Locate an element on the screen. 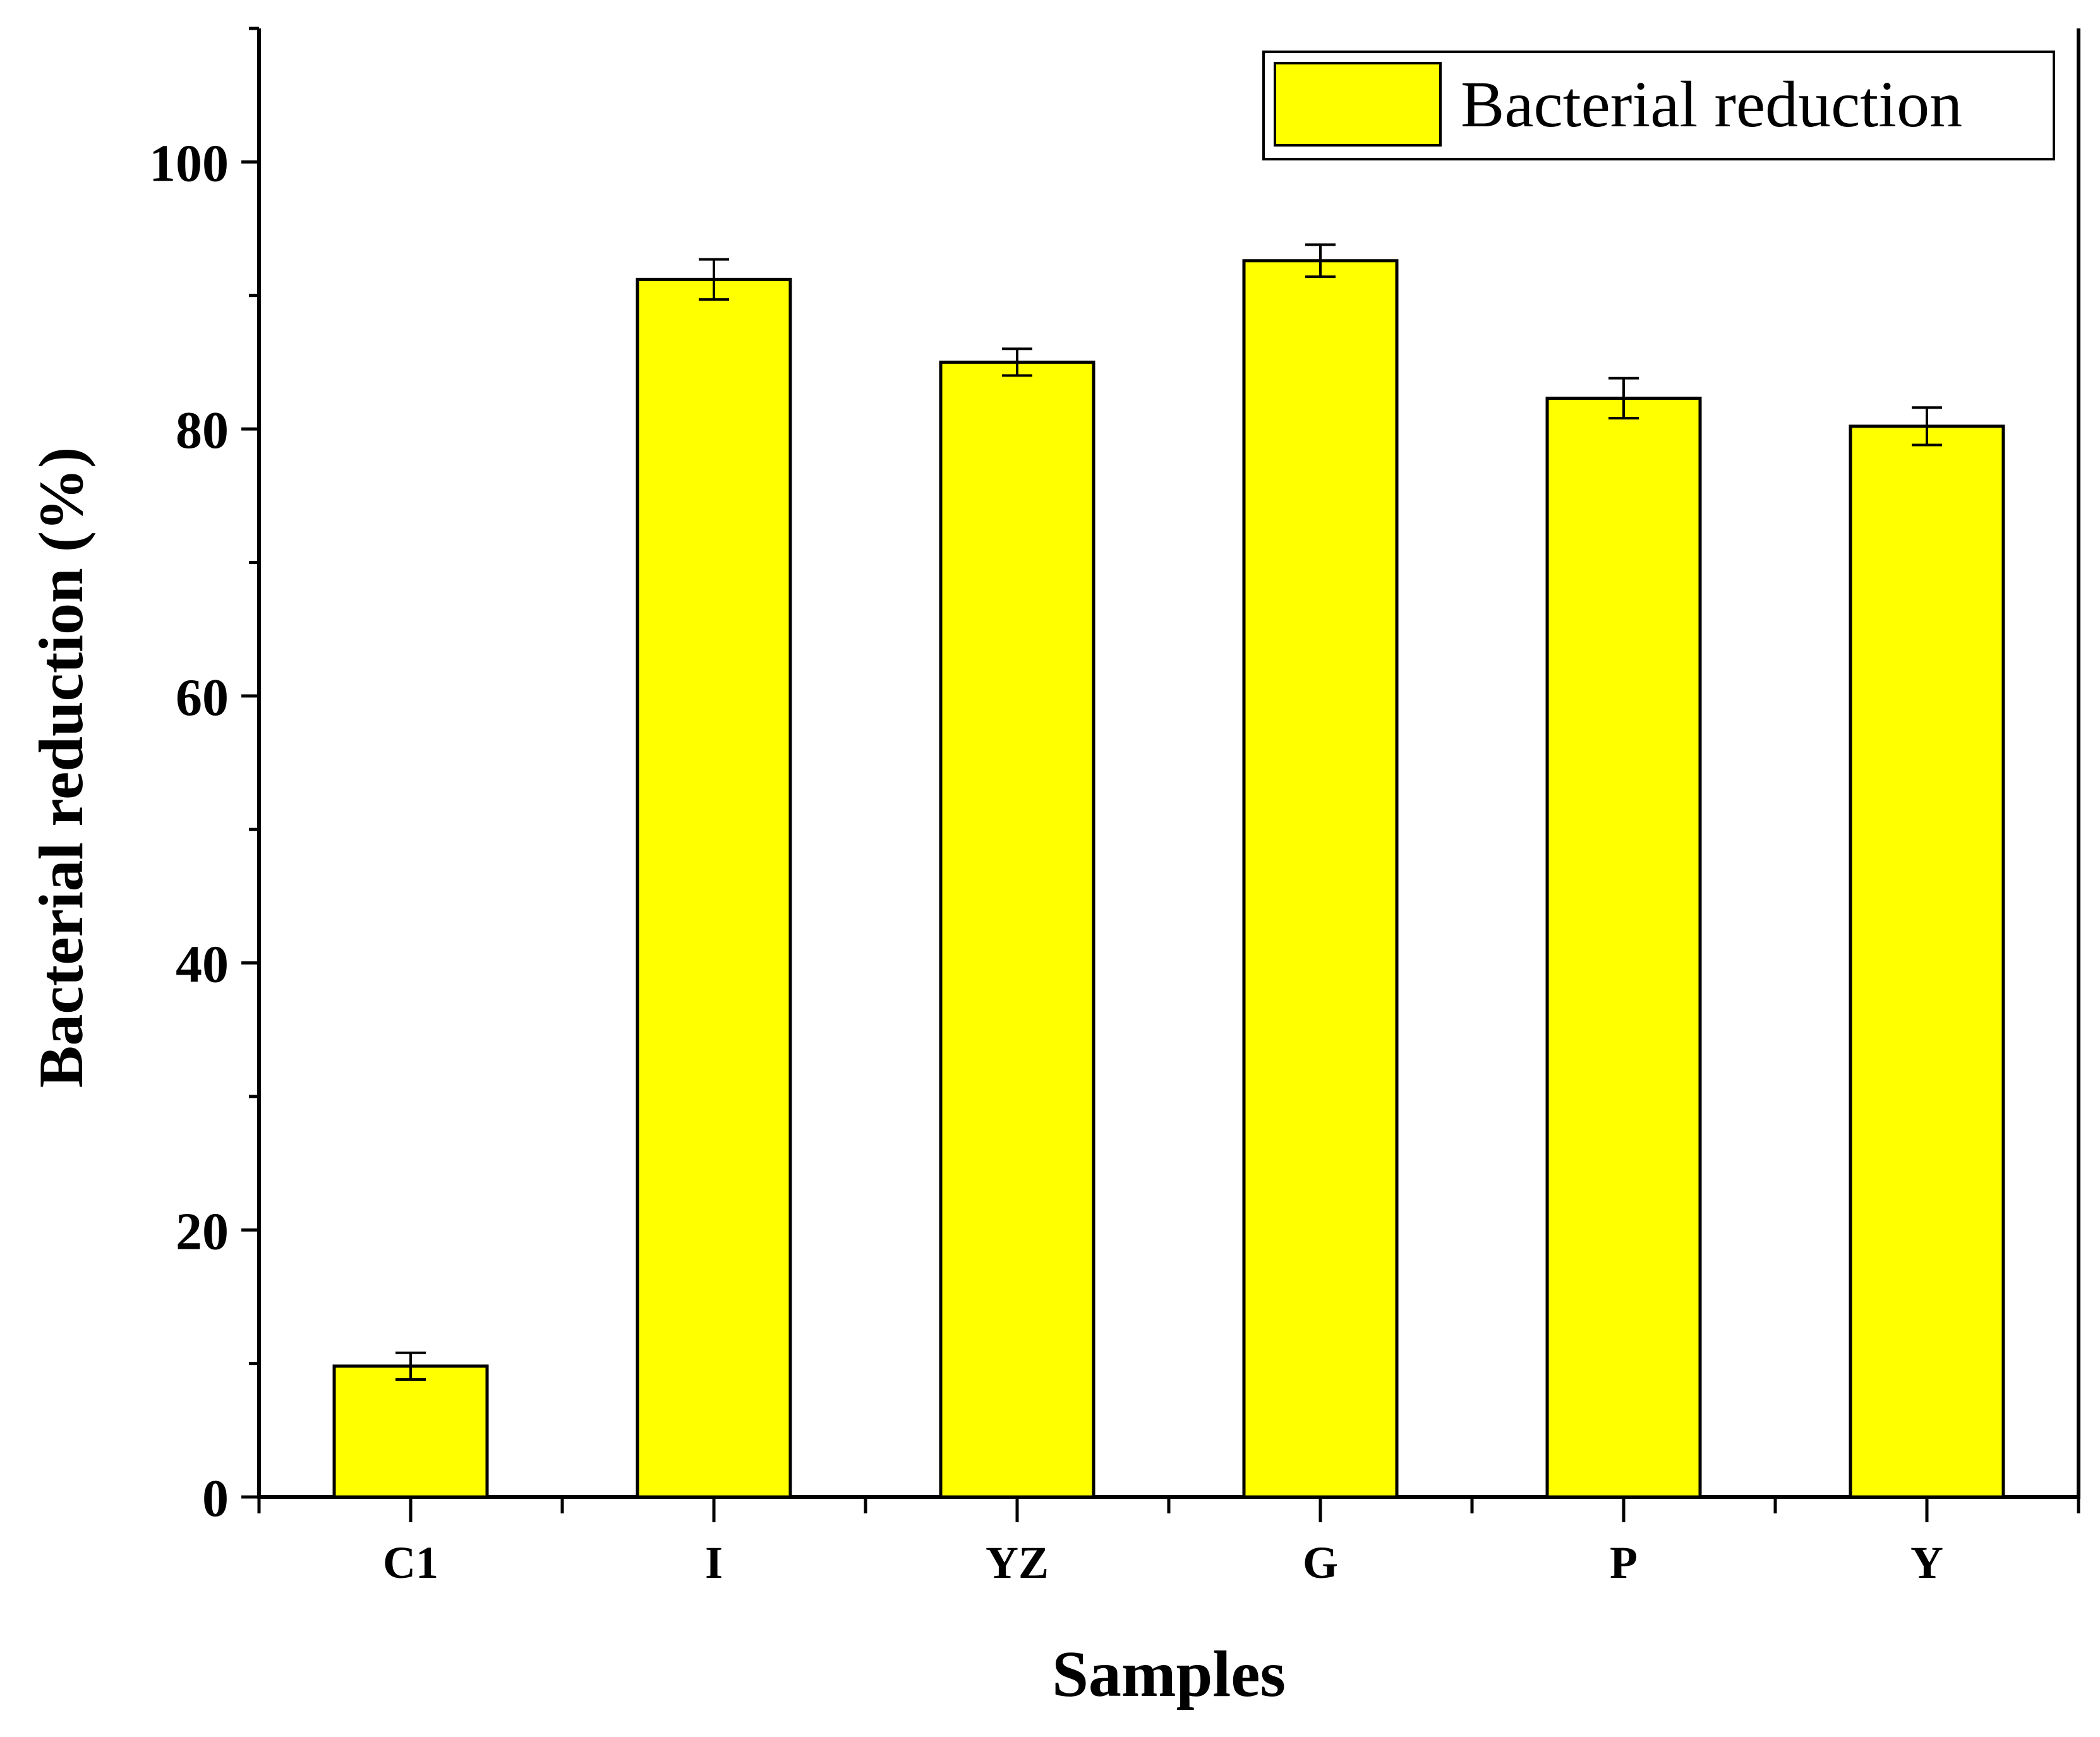 This screenshot has height=1737, width=2100. x-axis-title: Samples is located at coordinates (1169, 1674).